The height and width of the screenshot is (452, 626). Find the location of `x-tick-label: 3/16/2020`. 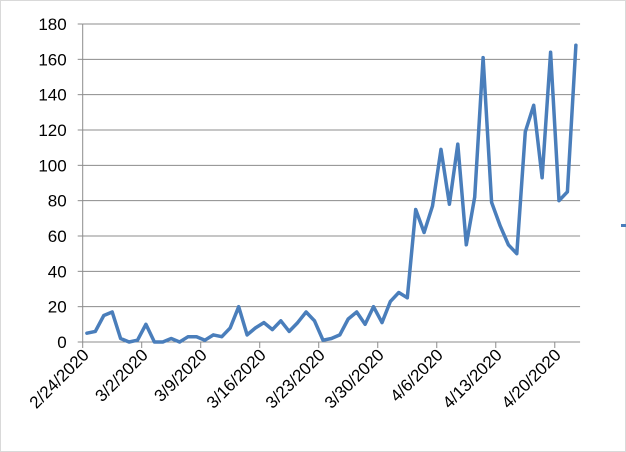

x-tick-label: 3/16/2020 is located at coordinates (236, 378).